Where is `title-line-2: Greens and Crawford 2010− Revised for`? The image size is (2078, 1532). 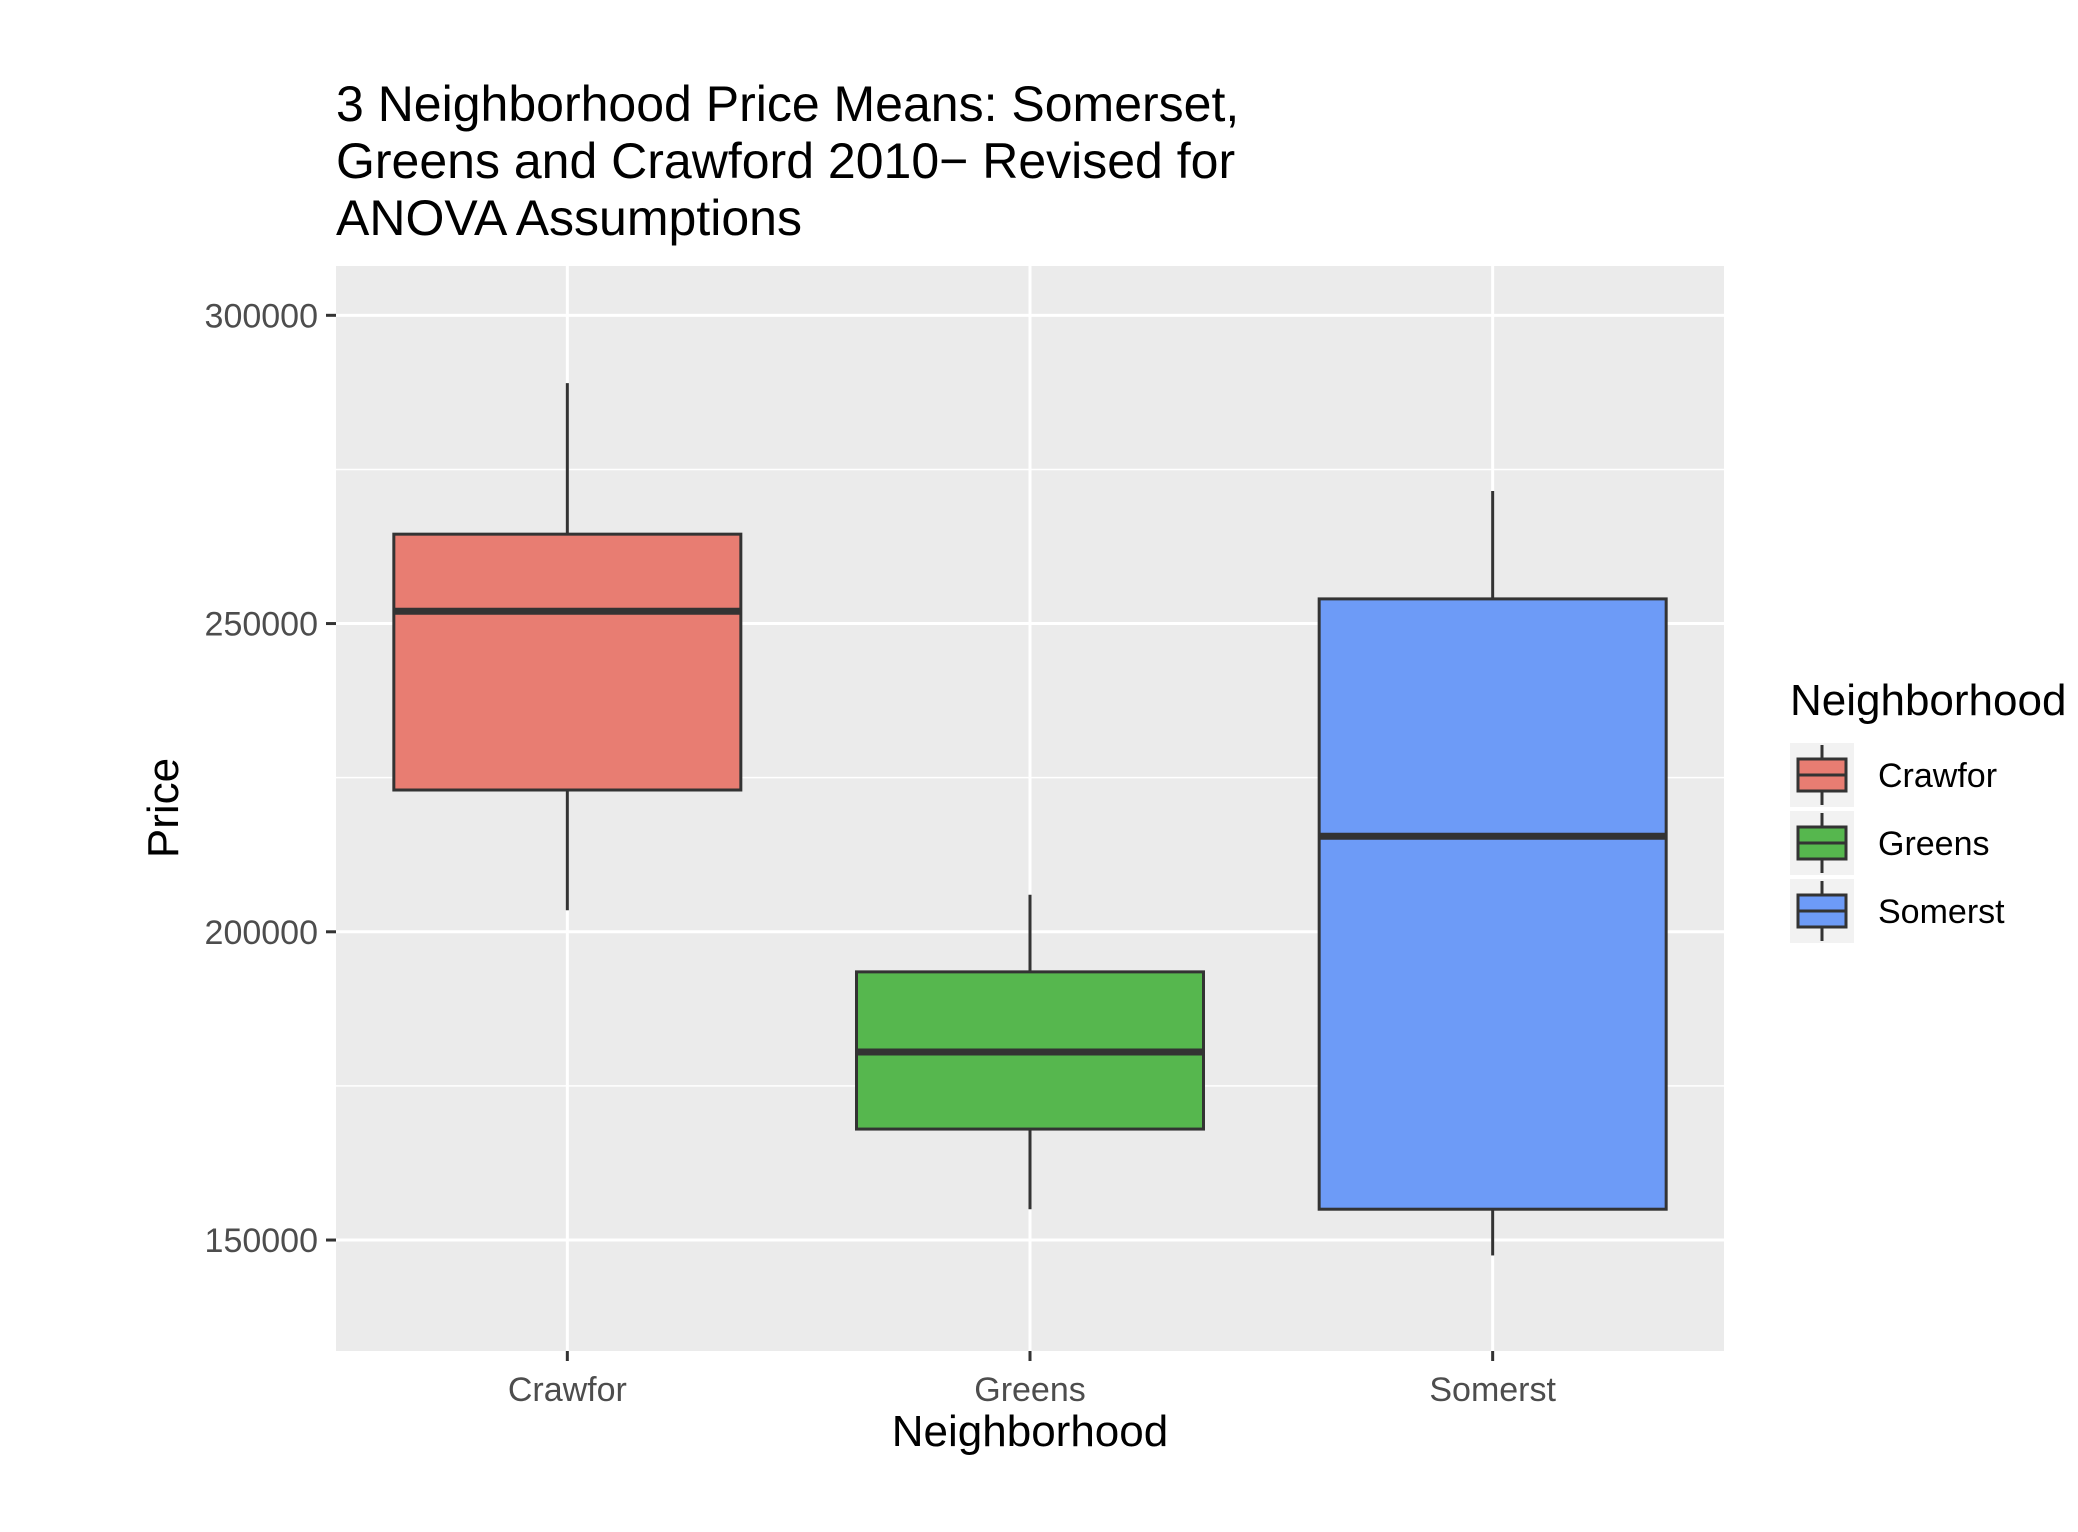 title-line-2: Greens and Crawford 2010− Revised for is located at coordinates (785, 161).